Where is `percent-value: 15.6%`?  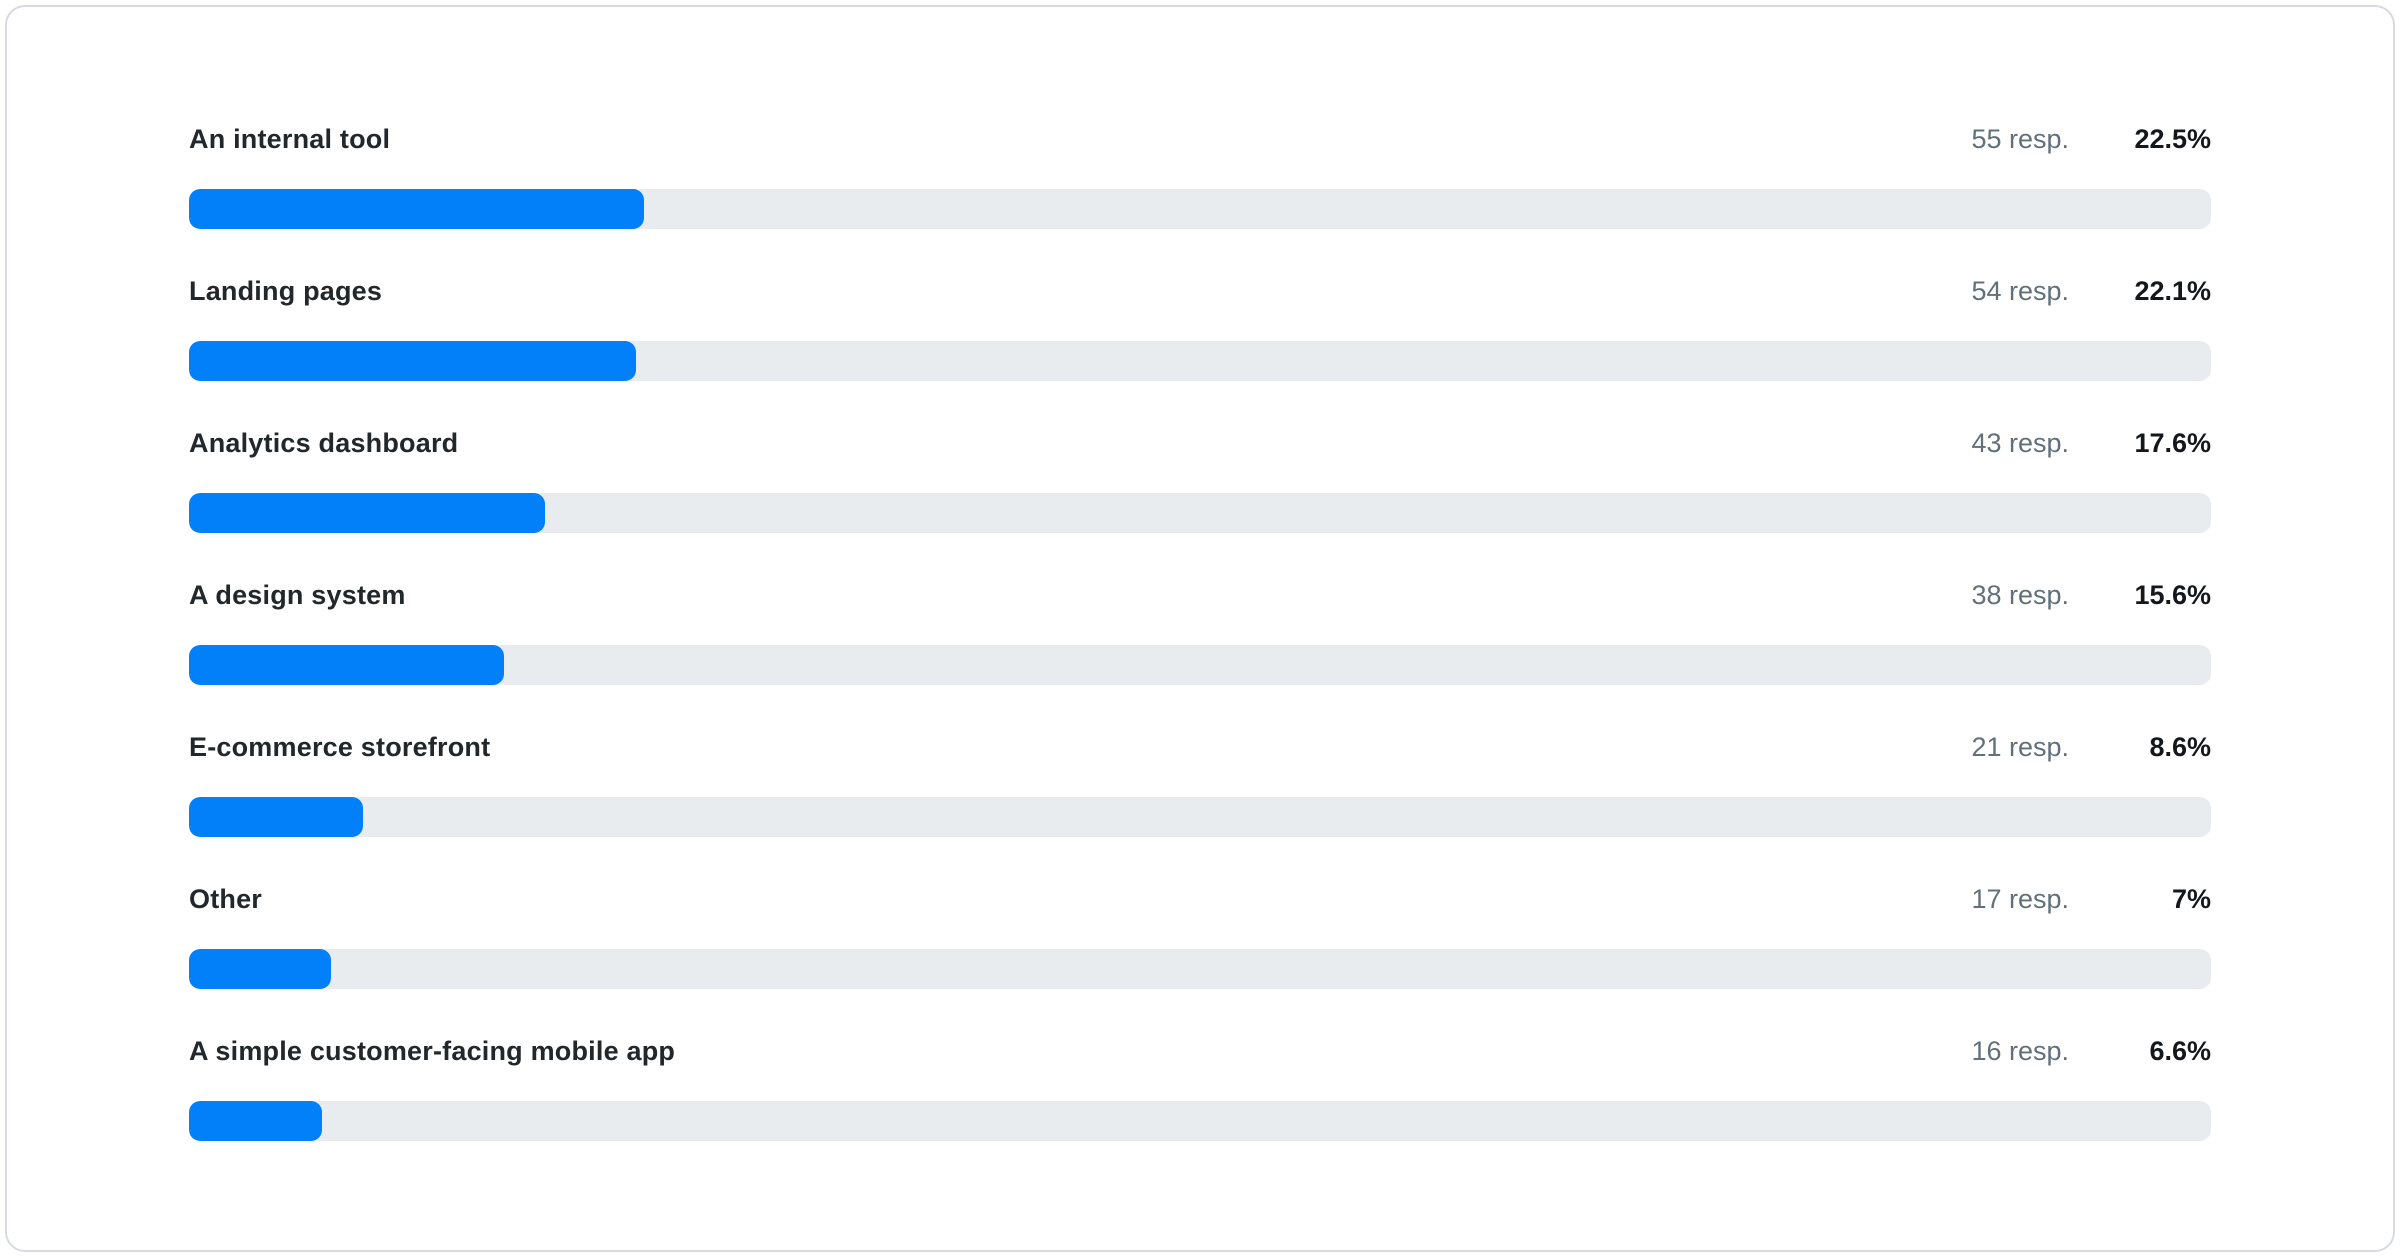 percent-value: 15.6% is located at coordinates (2172, 595).